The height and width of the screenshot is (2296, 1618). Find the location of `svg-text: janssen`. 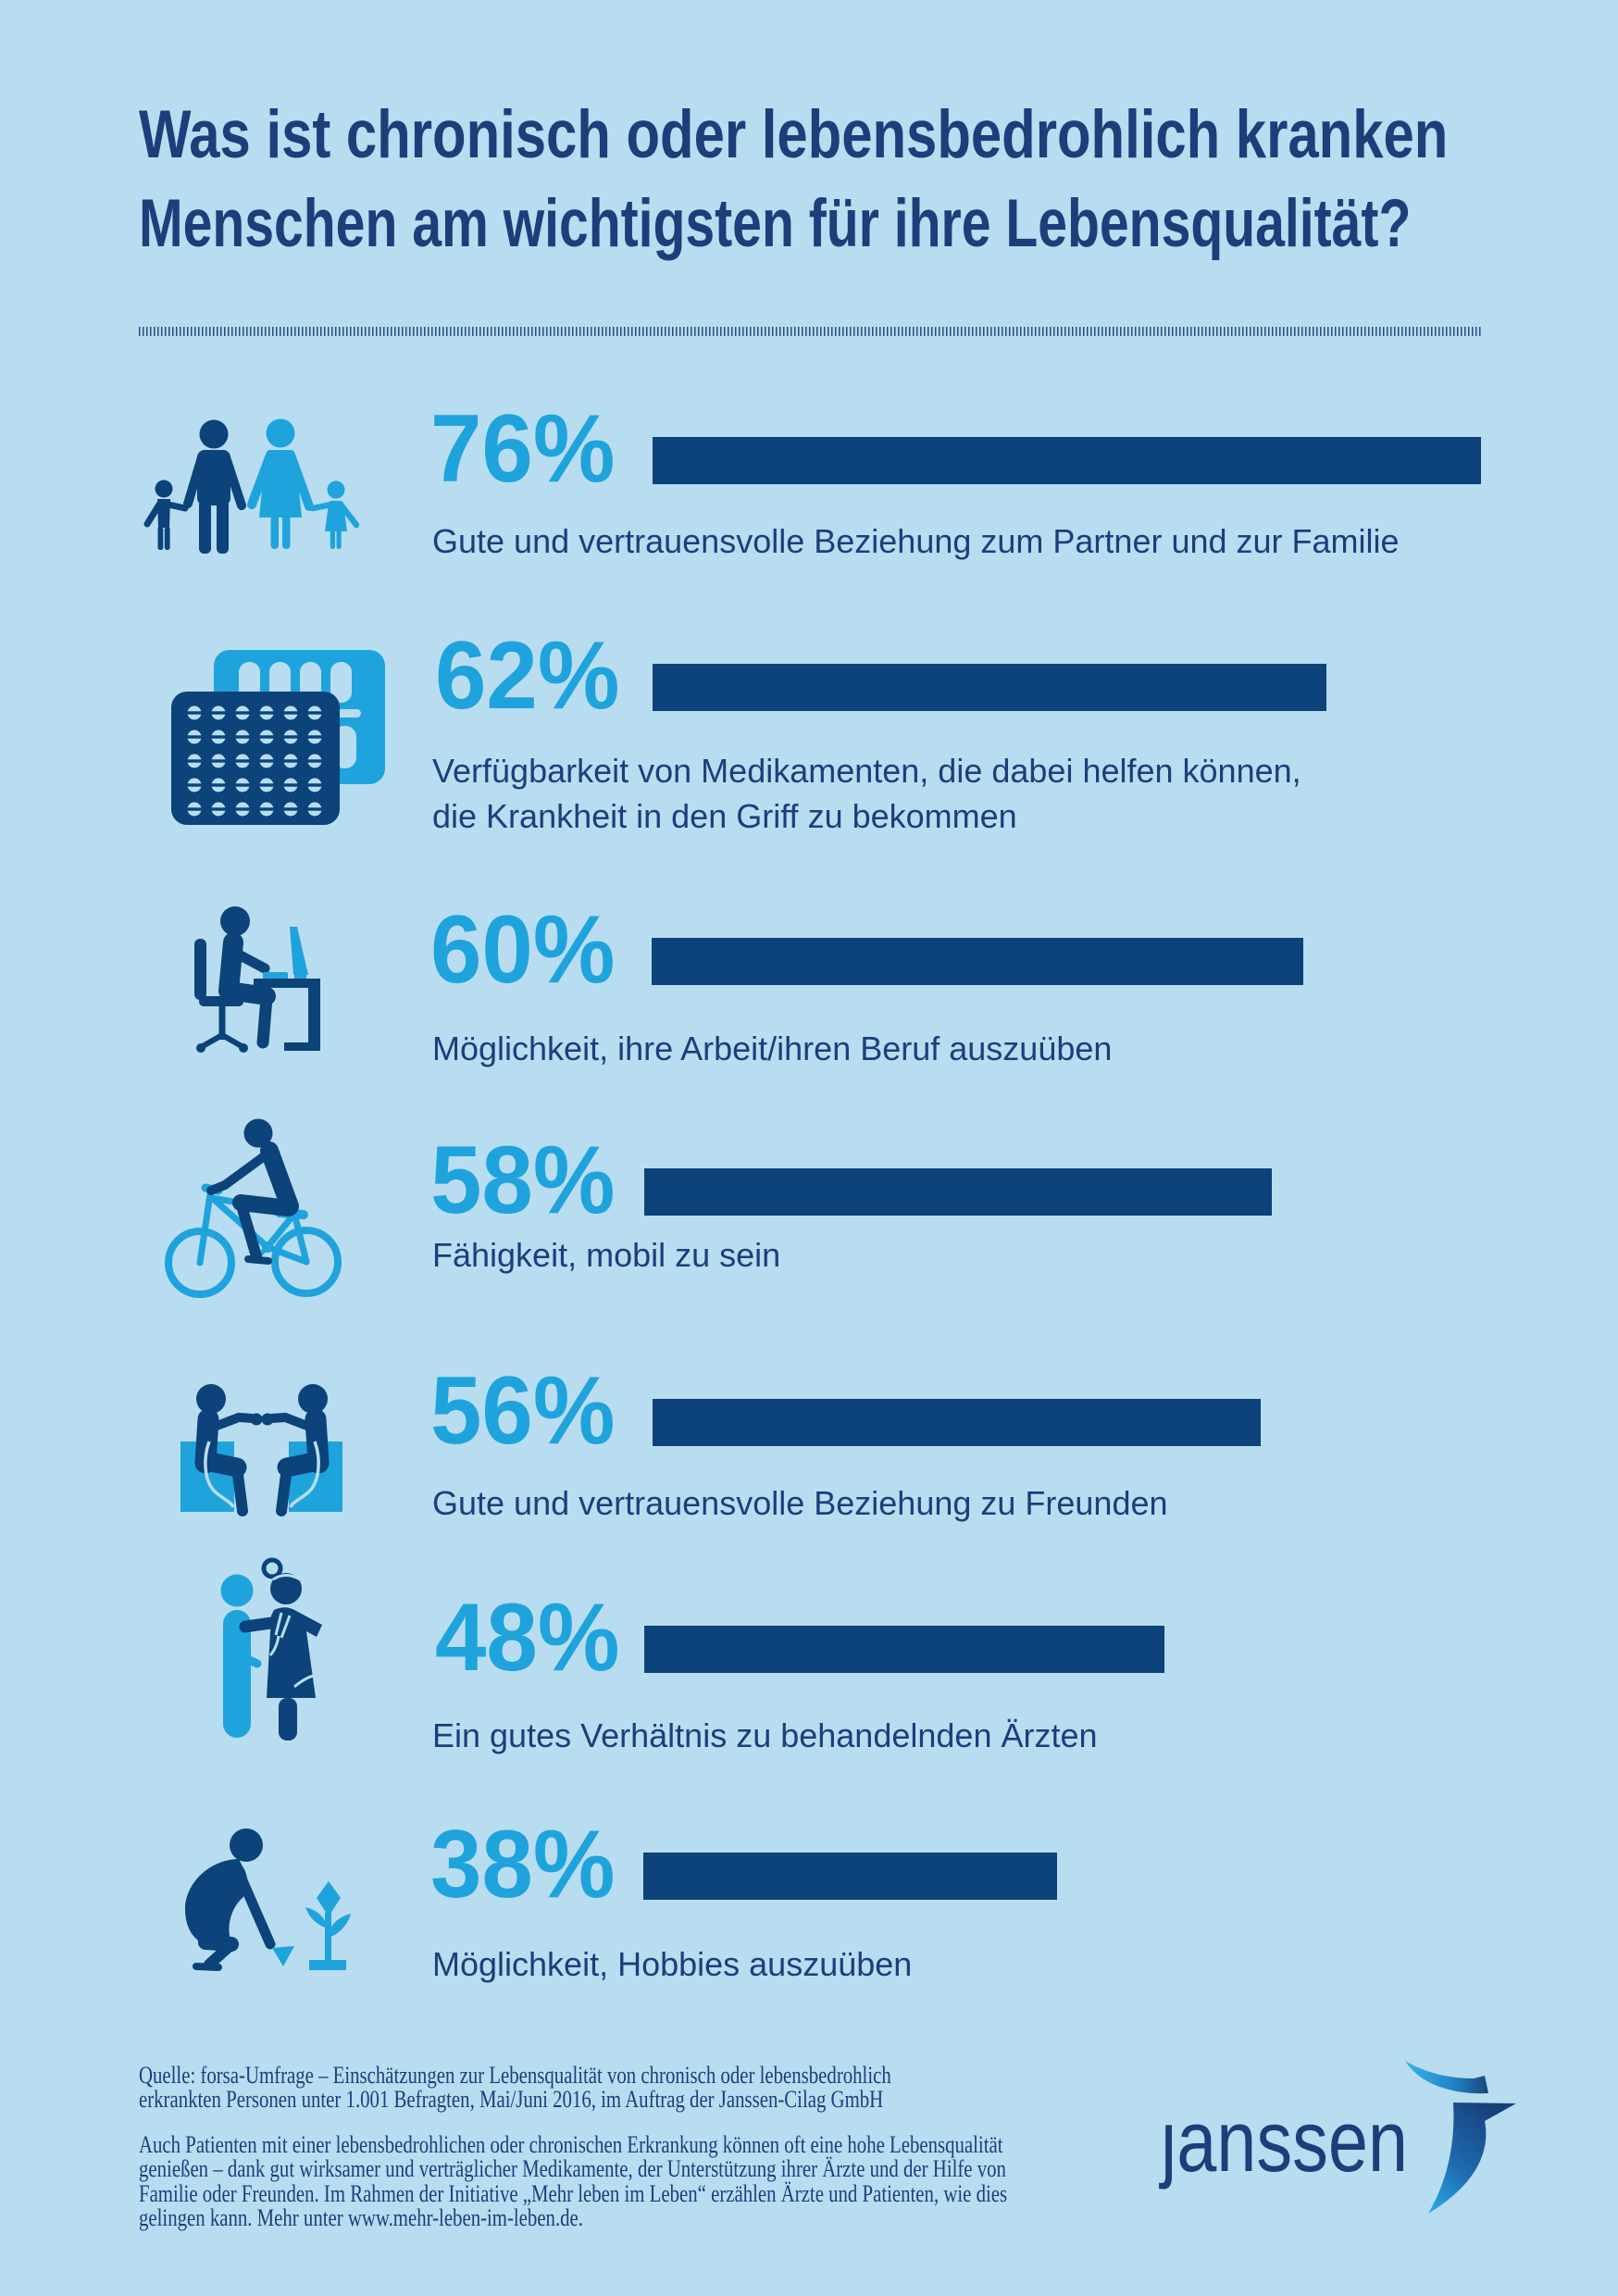

svg-text: janssen is located at coordinates (1283, 2141).